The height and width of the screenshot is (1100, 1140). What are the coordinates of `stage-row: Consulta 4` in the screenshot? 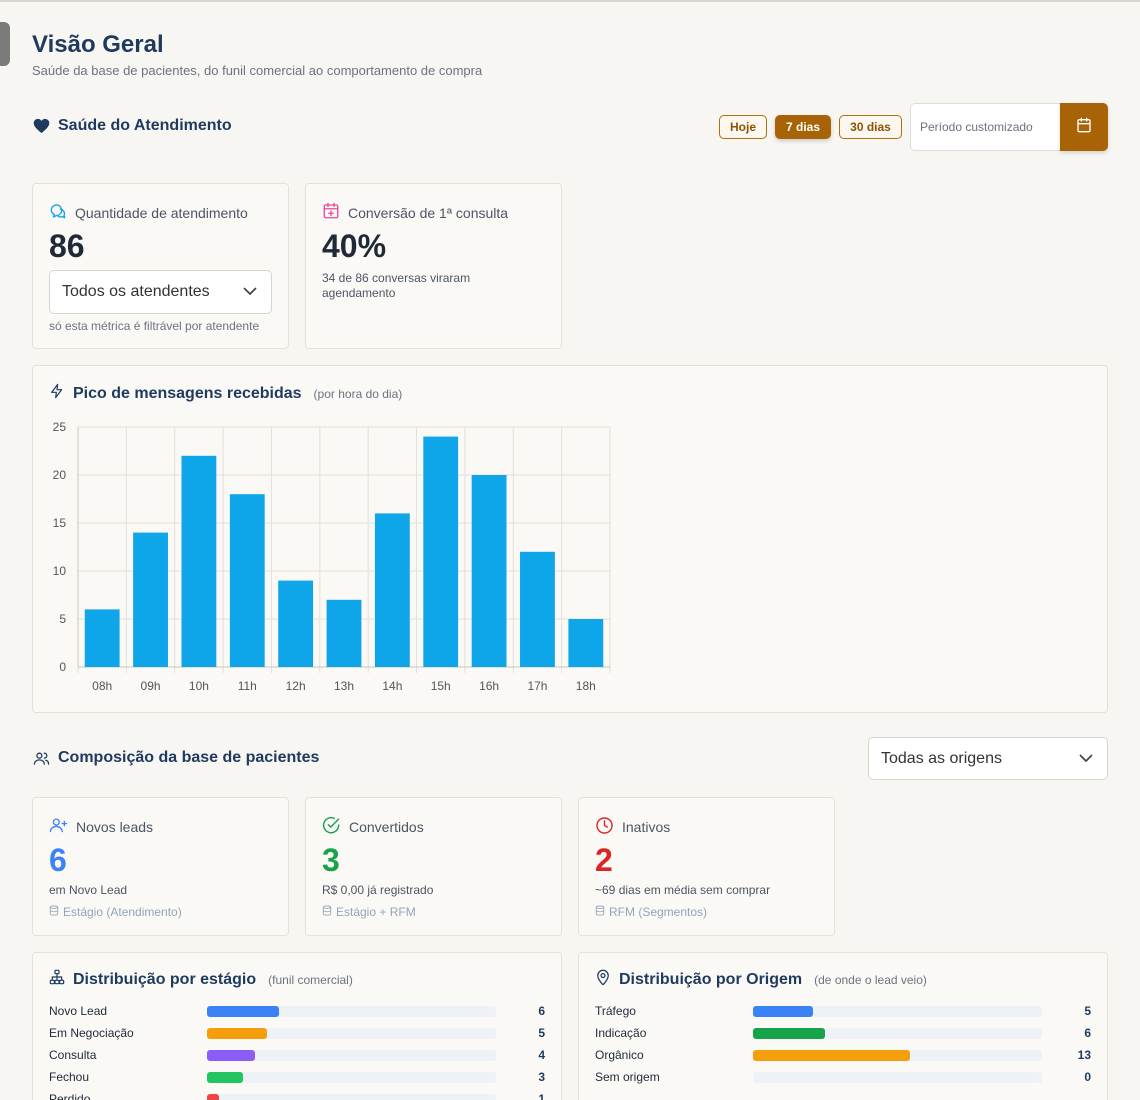 It's located at (299, 1055).